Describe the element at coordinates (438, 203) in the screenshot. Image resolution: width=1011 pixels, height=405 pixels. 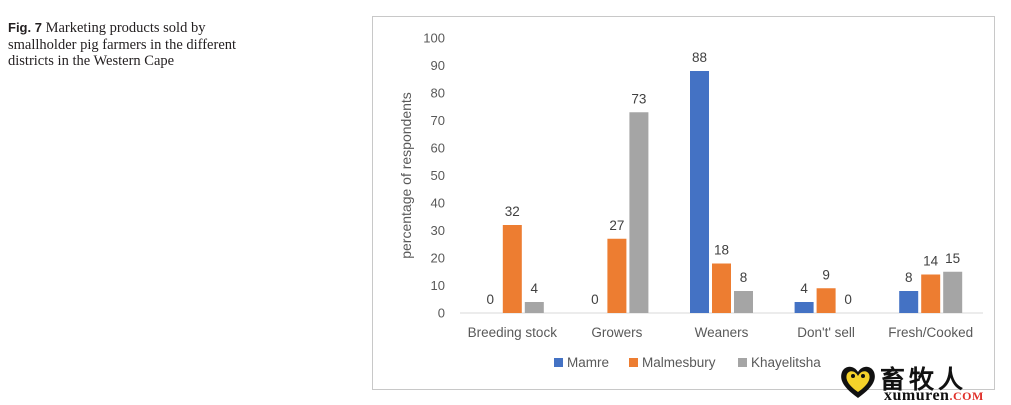
I see `y-tick-label: 40` at that location.